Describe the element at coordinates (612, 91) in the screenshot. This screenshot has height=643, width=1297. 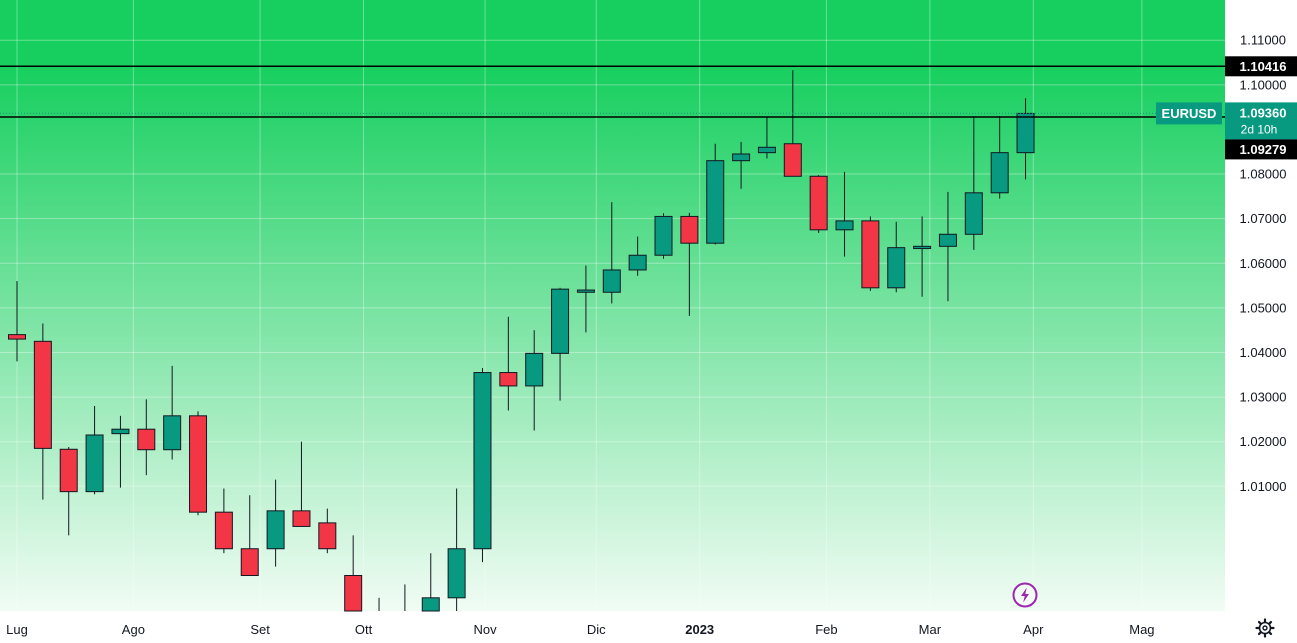
I see `horizontal-lines` at that location.